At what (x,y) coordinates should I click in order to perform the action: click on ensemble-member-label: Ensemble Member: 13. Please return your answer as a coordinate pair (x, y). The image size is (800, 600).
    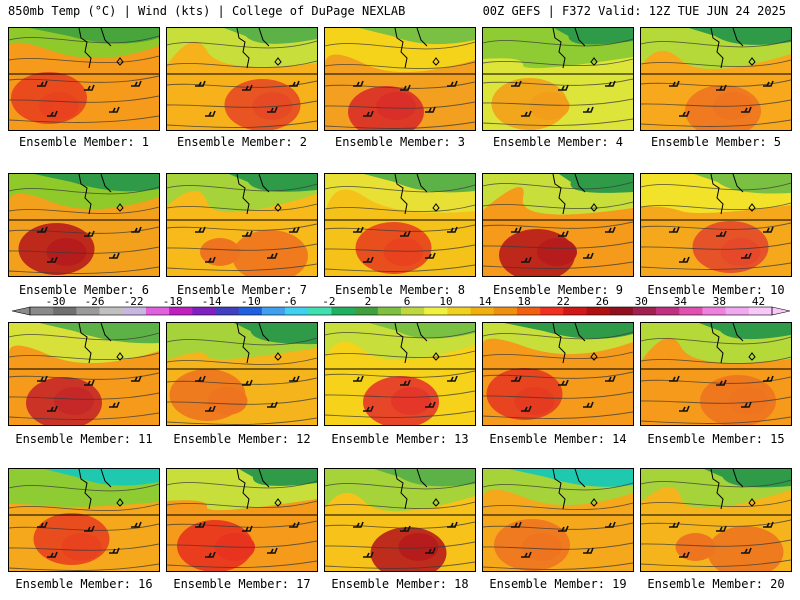
    Looking at the image, I should click on (400, 439).